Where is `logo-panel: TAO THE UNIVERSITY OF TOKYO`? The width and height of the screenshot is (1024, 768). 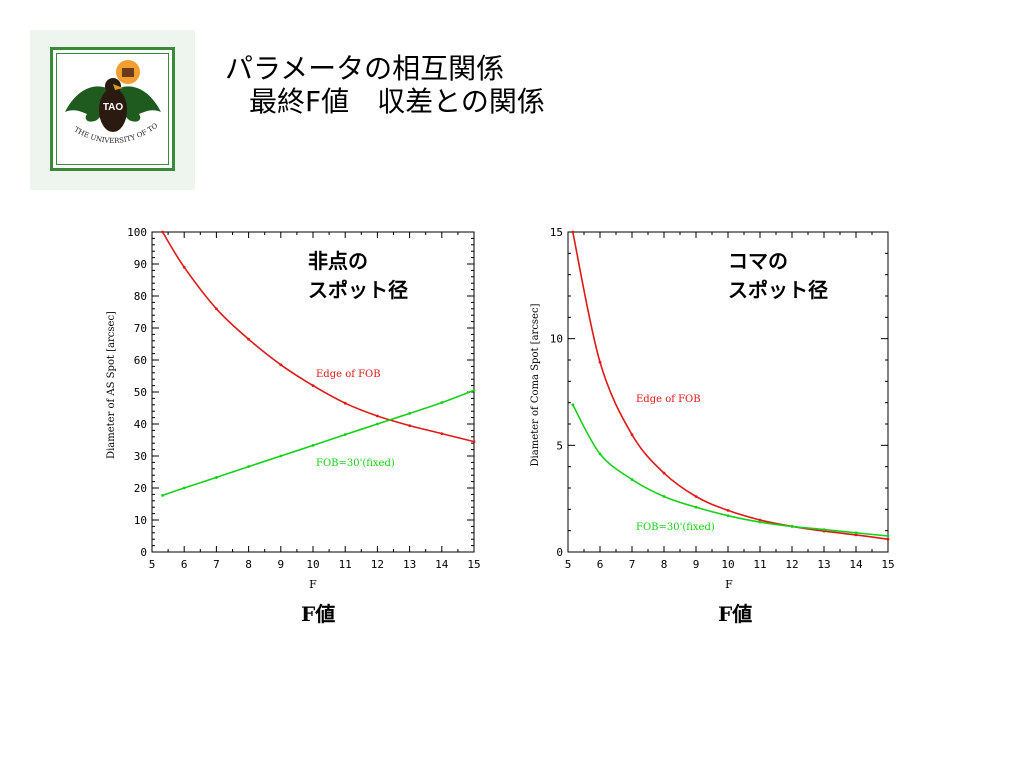 logo-panel: TAO THE UNIVERSITY OF TOKYO is located at coordinates (112, 110).